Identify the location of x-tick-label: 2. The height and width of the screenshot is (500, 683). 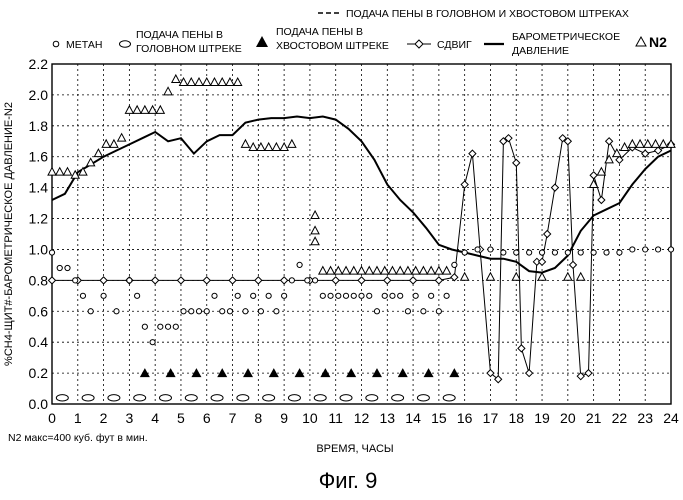
(104, 418).